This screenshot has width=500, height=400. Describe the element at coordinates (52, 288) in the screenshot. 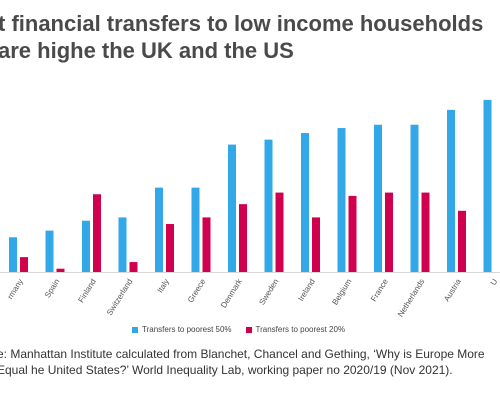

I see `x-tick-label-spain: Spain` at that location.